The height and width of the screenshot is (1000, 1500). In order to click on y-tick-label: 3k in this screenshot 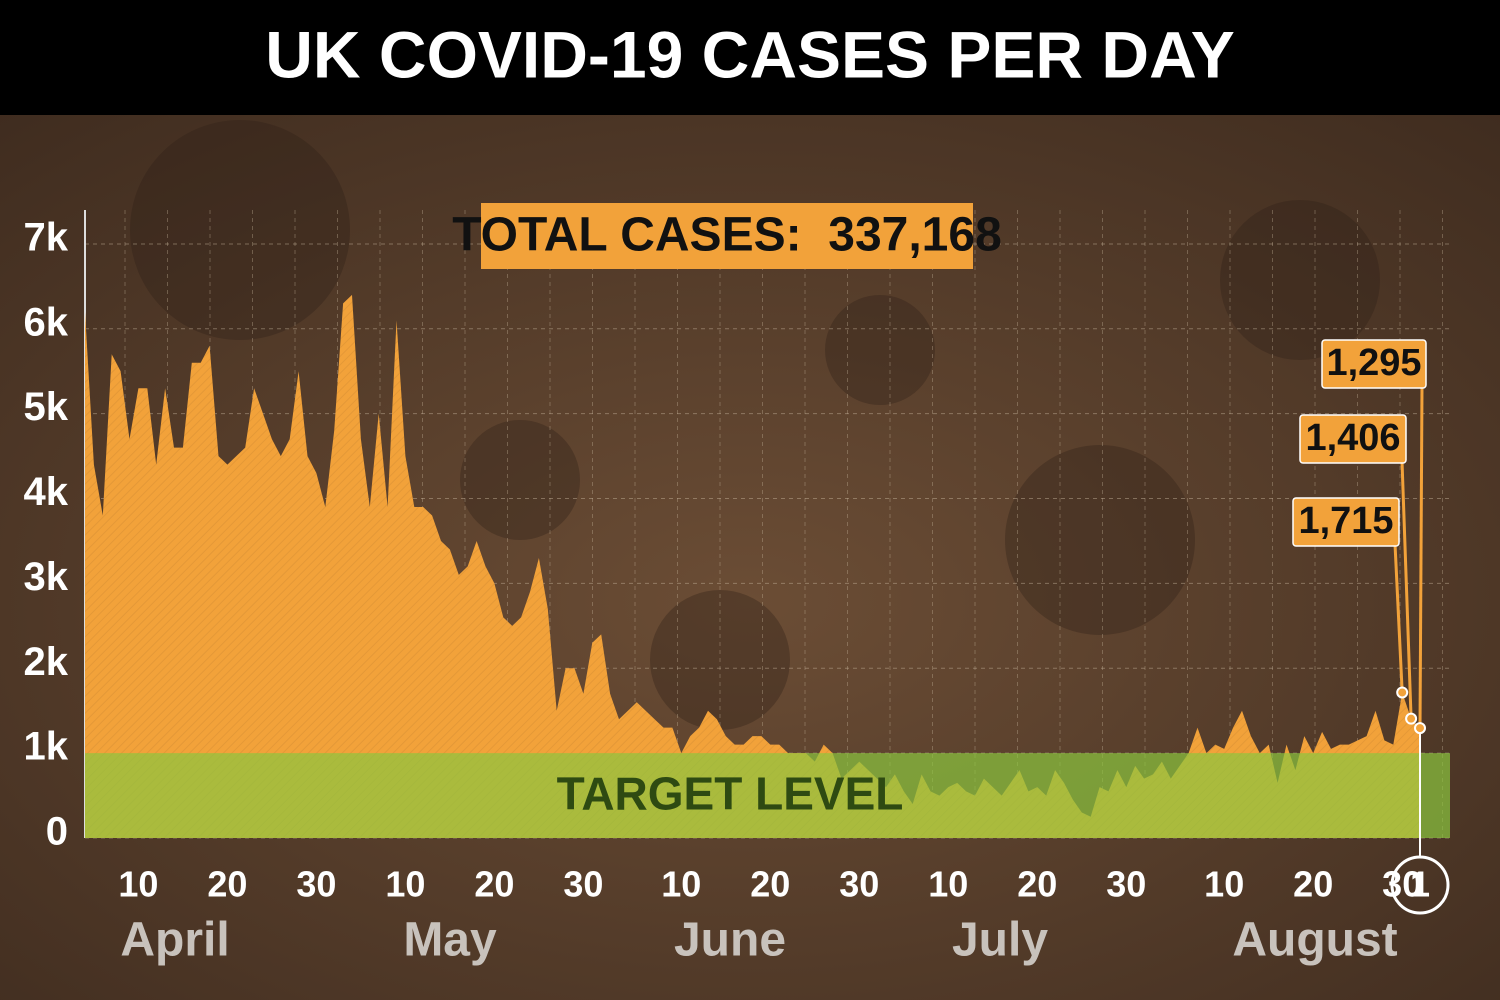, I will do `click(46, 577)`.